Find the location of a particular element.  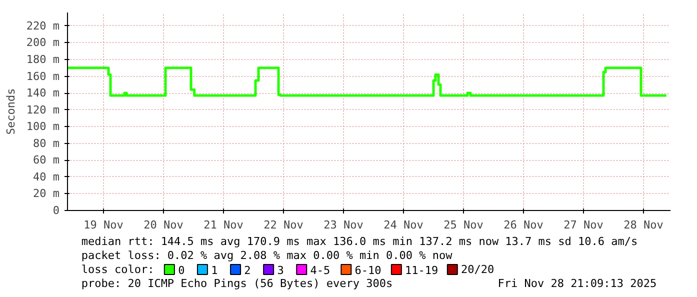

x-tick-label: 28 Nov is located at coordinates (644, 225).